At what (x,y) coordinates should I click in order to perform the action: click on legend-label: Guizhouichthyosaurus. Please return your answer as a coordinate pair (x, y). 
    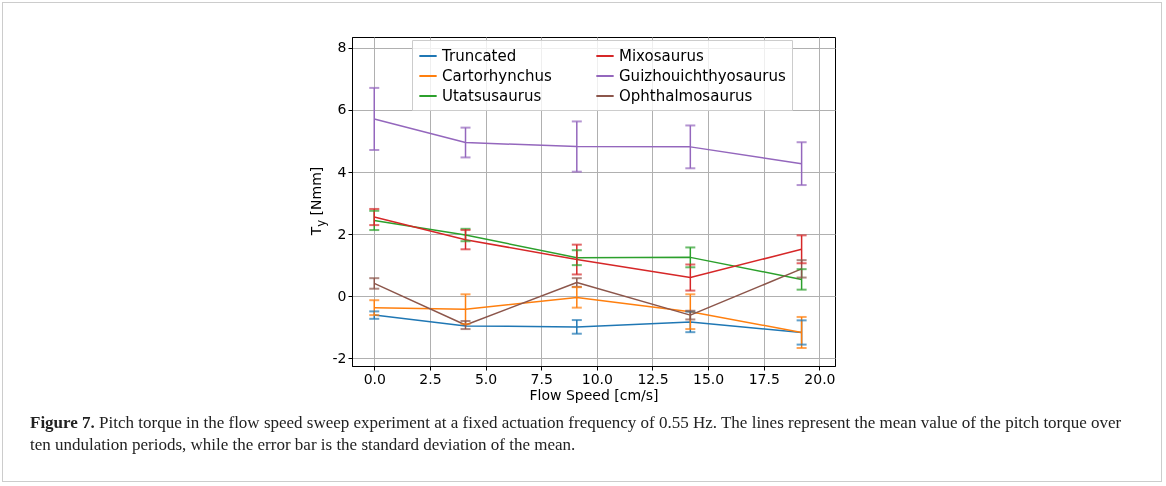
    Looking at the image, I should click on (702, 76).